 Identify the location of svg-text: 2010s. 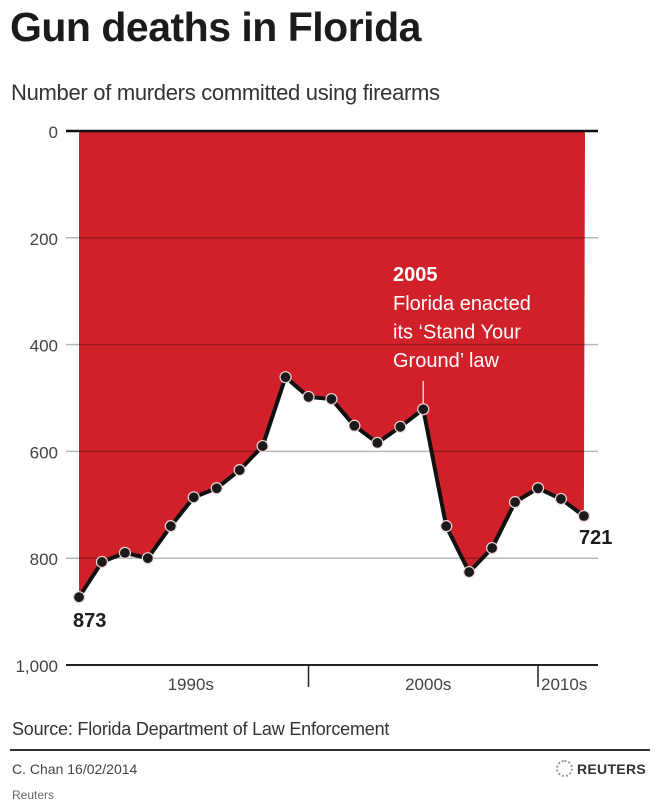
(564, 684).